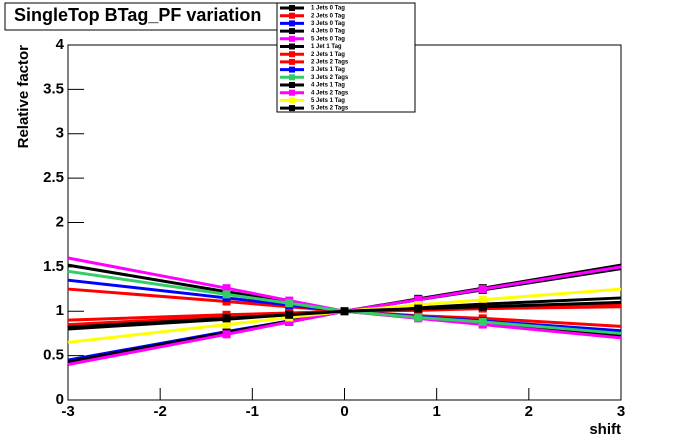 The image size is (692, 444). Describe the element at coordinates (159, 411) in the screenshot. I see `x-tick-label: -2` at that location.